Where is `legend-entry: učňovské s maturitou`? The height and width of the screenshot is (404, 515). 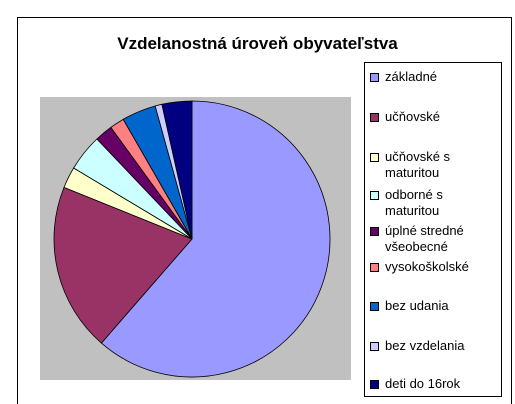
legend-entry: učňovské s maturitou is located at coordinates (426, 165).